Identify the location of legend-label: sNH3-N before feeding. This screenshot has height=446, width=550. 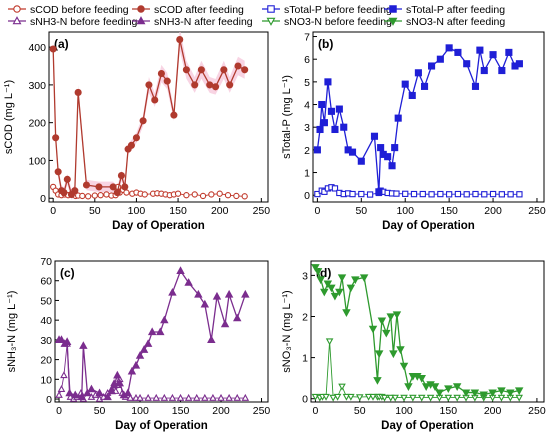
(84, 22).